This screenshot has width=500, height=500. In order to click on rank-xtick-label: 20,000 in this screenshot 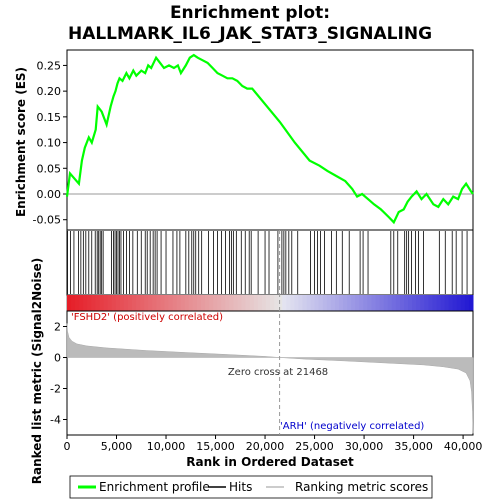, I will do `click(265, 446)`.